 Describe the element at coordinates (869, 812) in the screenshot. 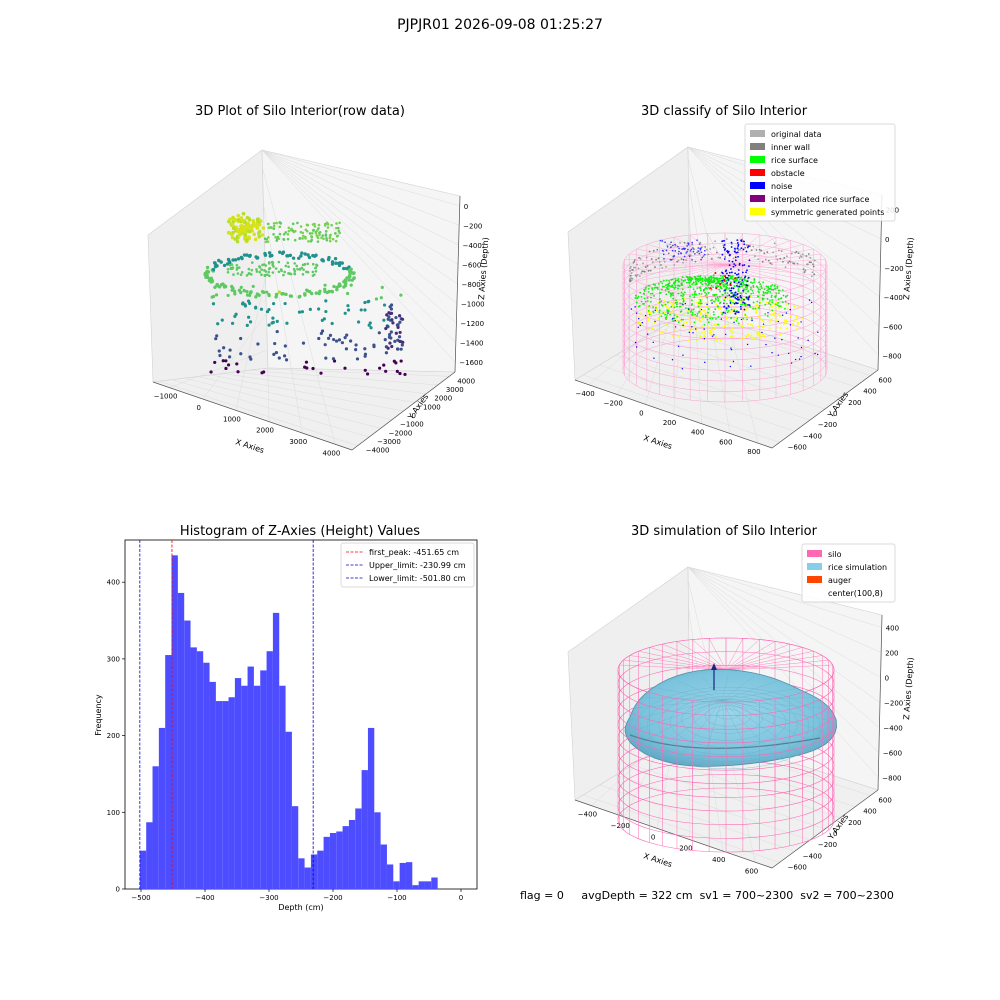

I see `plot4-ytick: 400` at that location.